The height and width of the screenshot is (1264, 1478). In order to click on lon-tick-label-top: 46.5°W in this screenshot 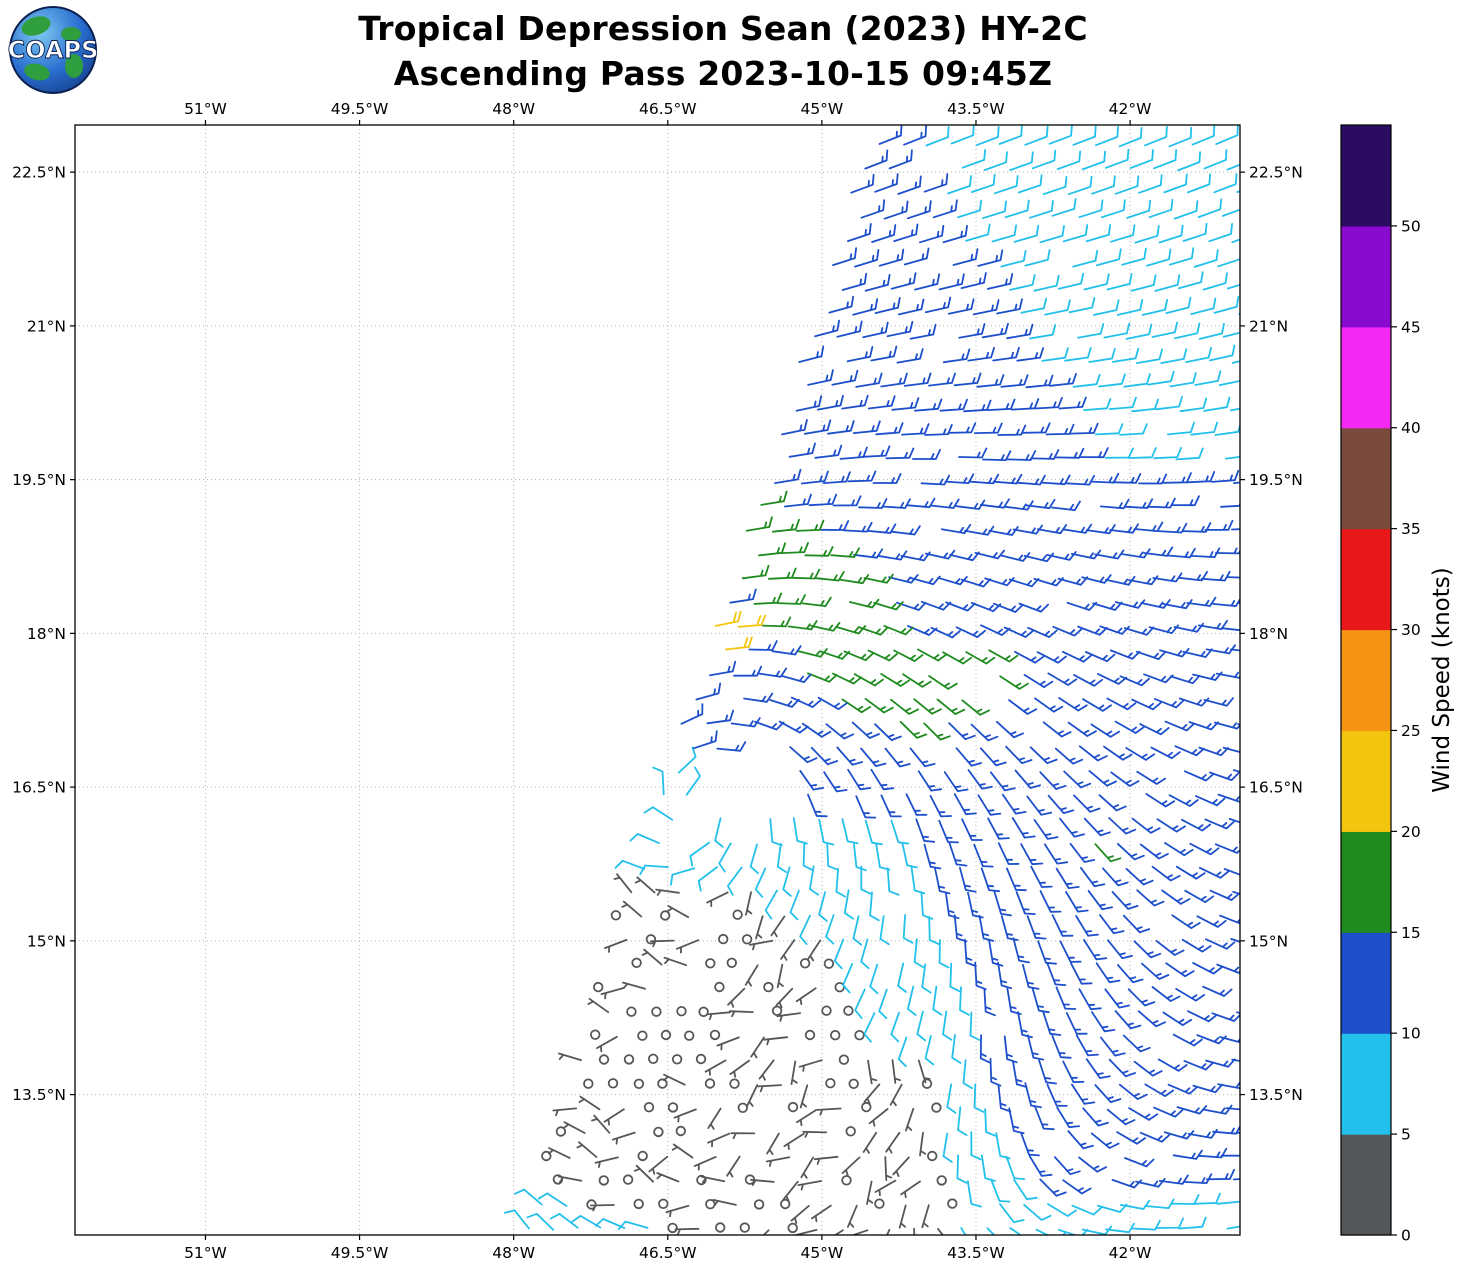, I will do `click(668, 109)`.